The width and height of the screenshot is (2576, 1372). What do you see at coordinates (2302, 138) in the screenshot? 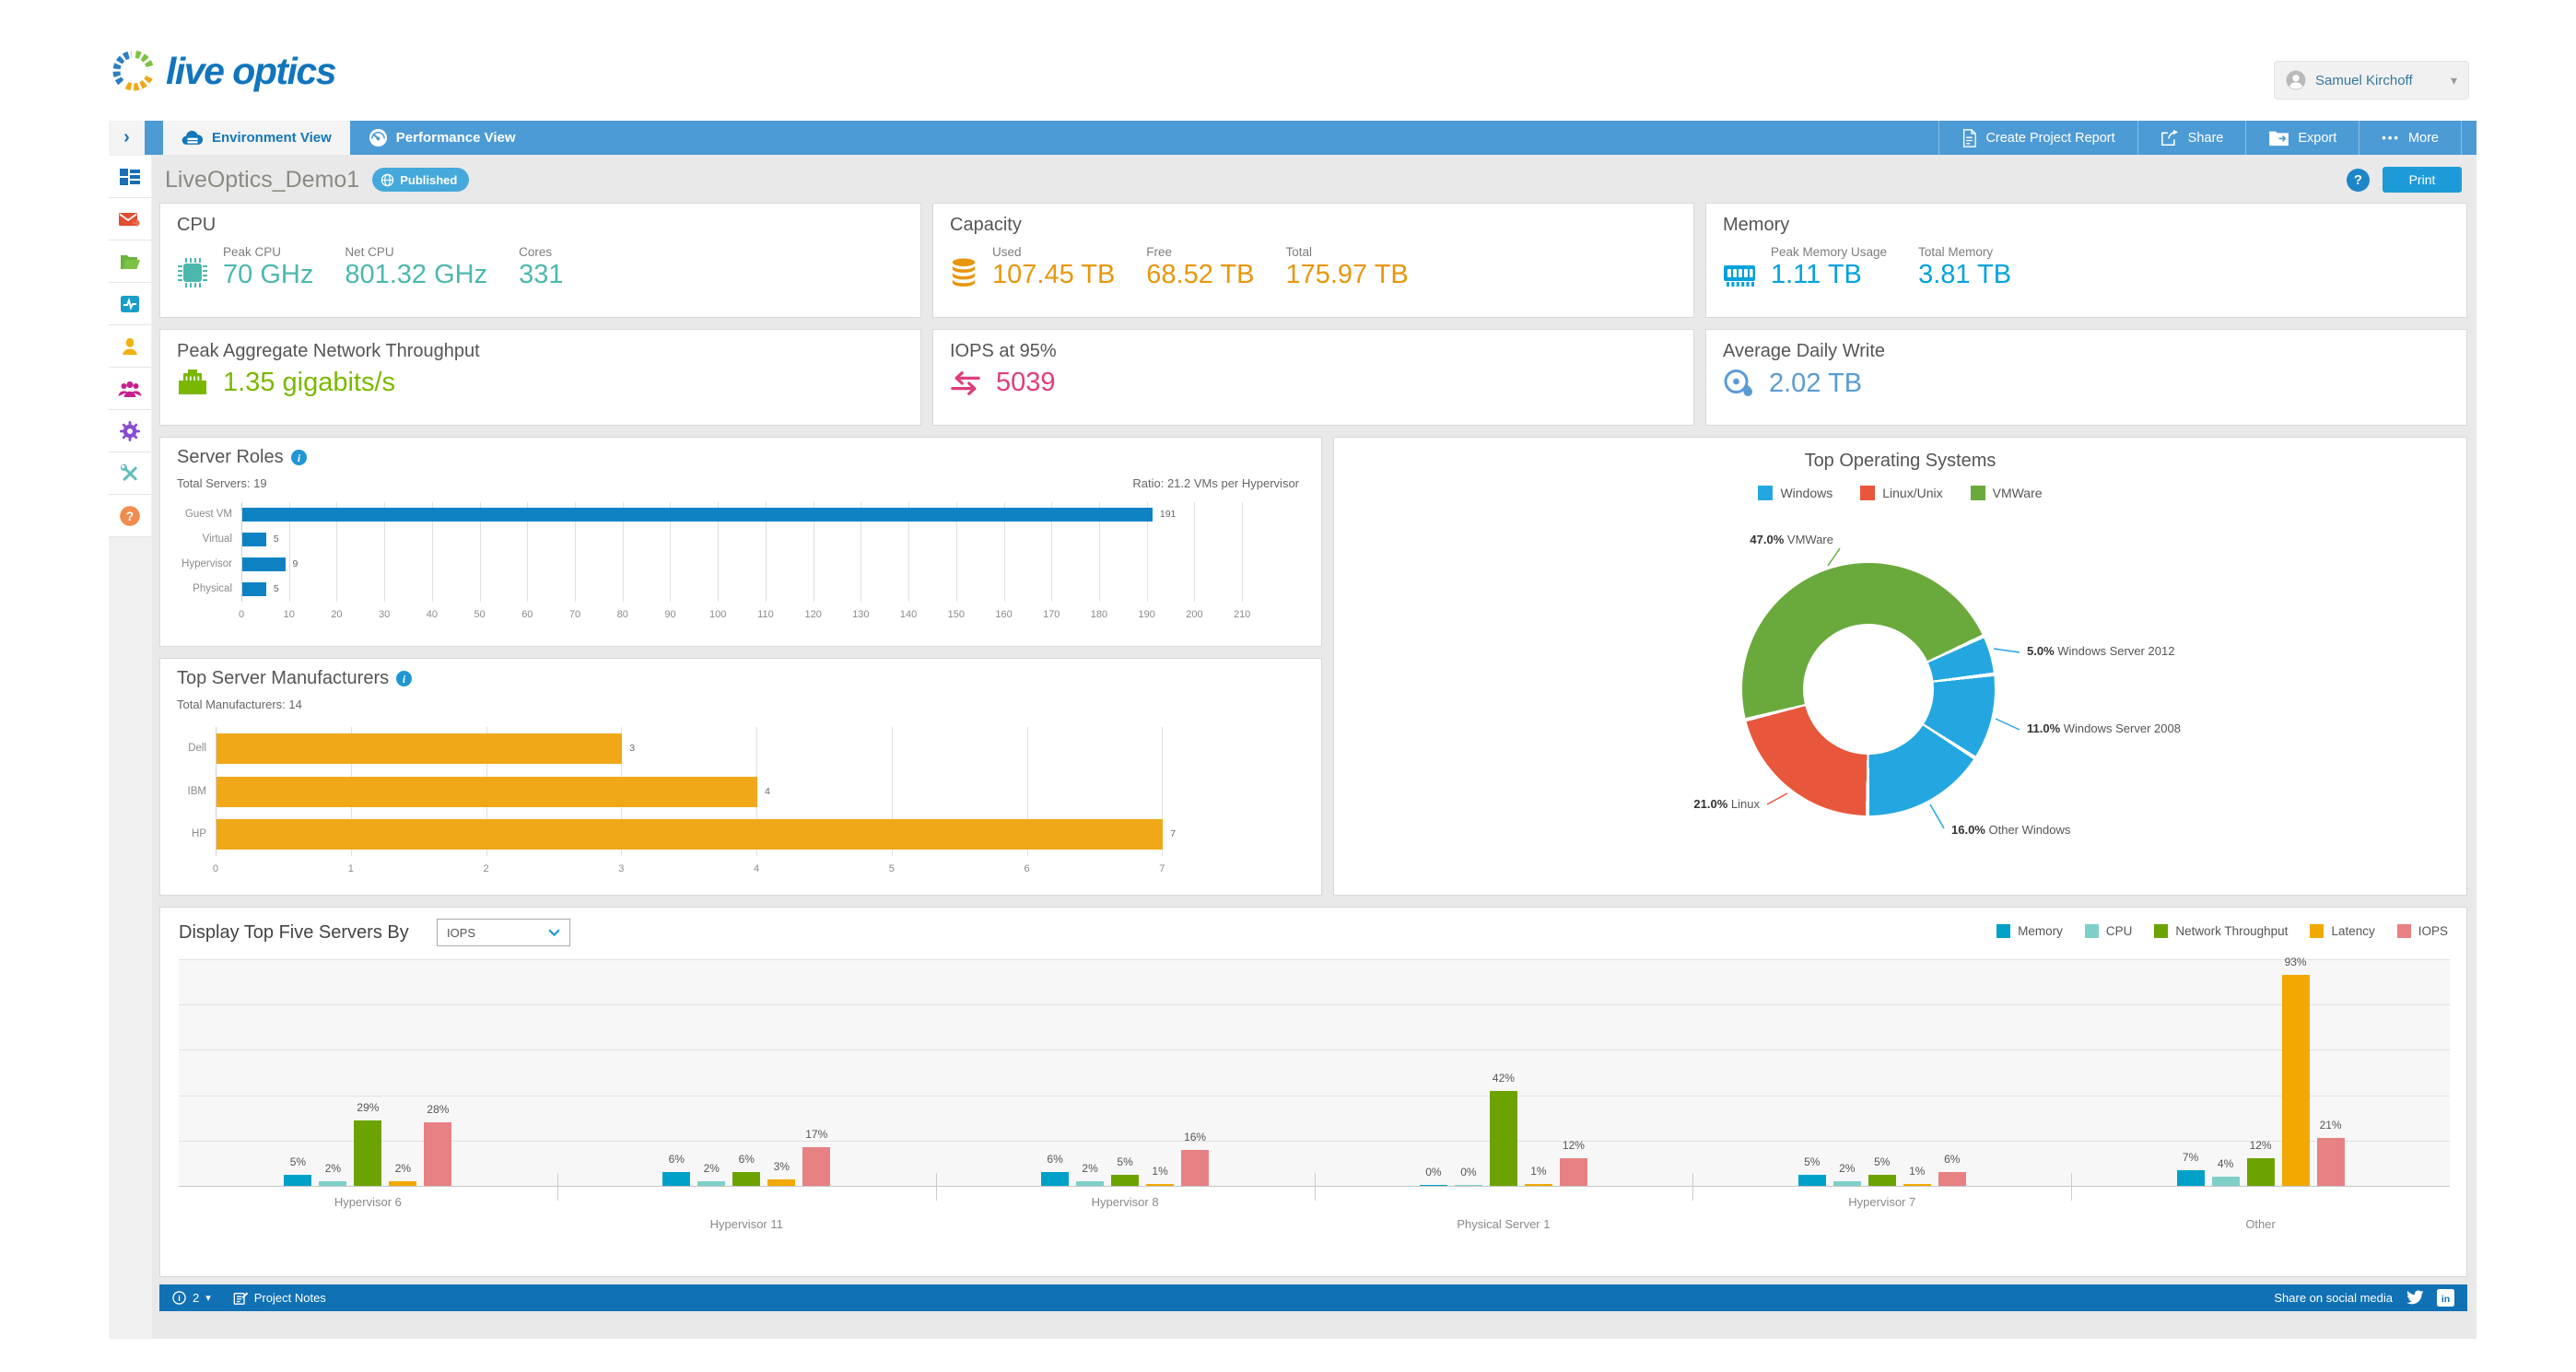
I see `export-button: Export` at bounding box center [2302, 138].